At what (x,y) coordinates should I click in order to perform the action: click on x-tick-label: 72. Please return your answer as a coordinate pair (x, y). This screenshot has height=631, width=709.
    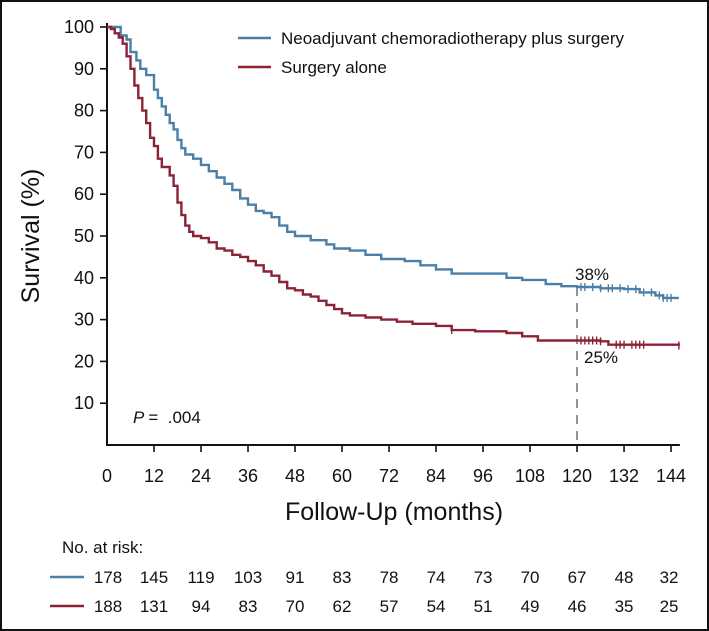
    Looking at the image, I should click on (389, 476).